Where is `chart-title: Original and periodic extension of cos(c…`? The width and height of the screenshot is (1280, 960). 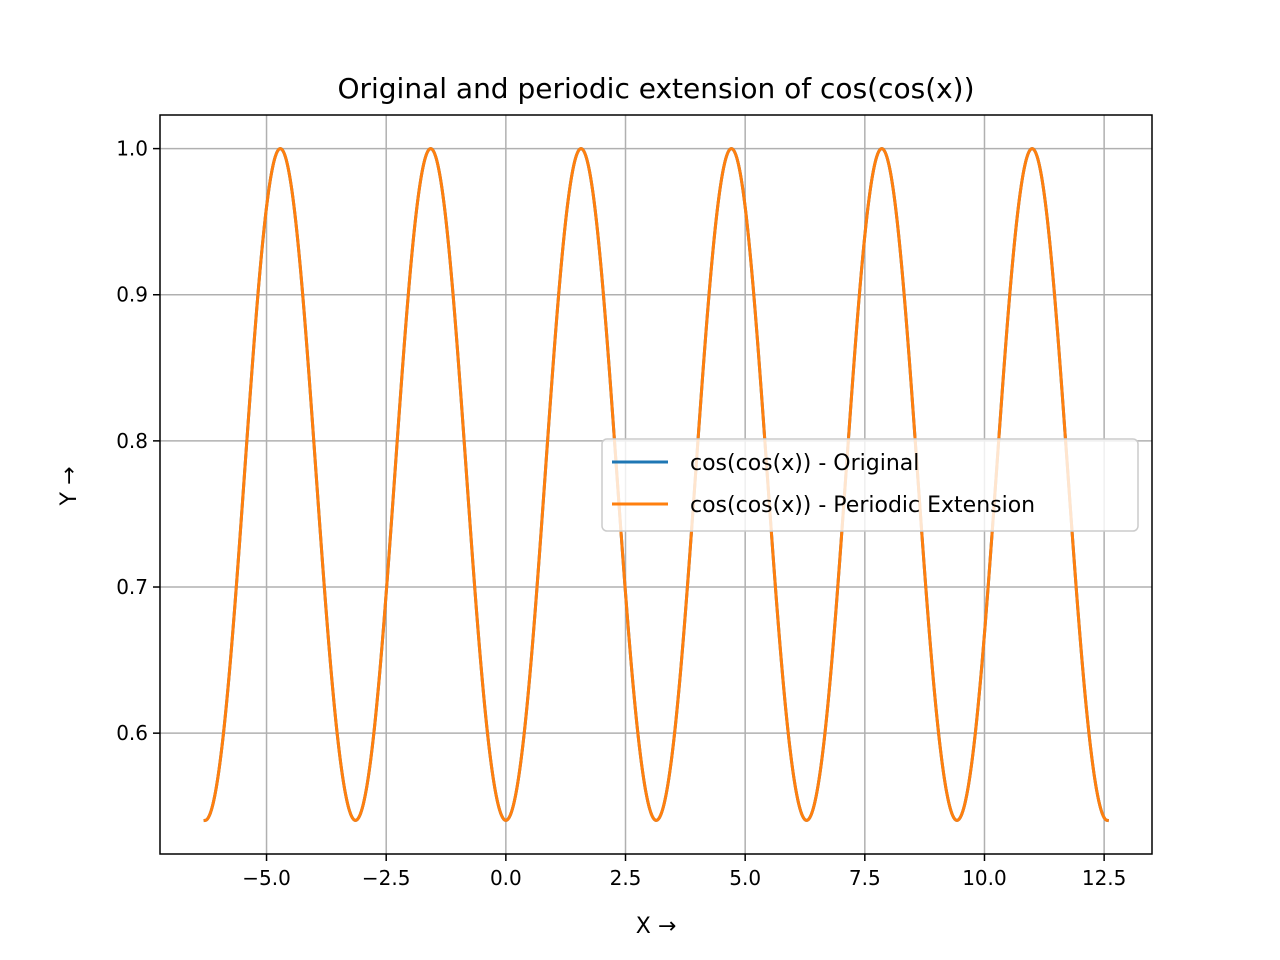
chart-title: Original and periodic extension of cos(c… is located at coordinates (655, 88).